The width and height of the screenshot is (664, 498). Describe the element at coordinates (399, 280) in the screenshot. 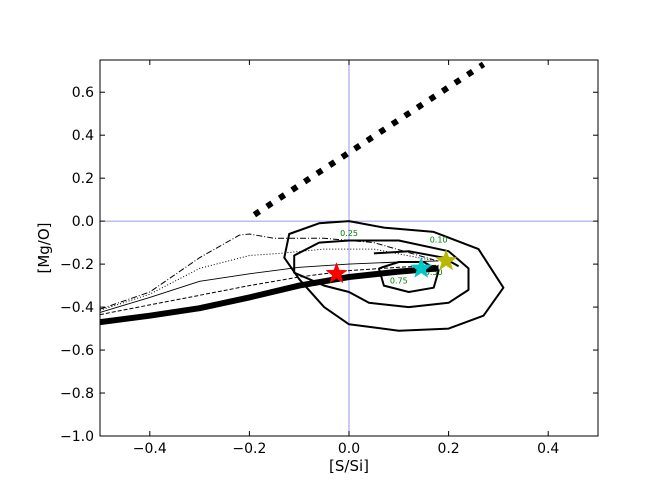

I see `contour-label-3: 0.75` at that location.